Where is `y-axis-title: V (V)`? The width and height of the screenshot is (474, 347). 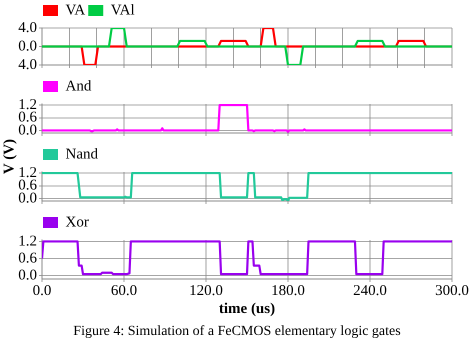 y-axis-title: V (V) is located at coordinates (10, 157).